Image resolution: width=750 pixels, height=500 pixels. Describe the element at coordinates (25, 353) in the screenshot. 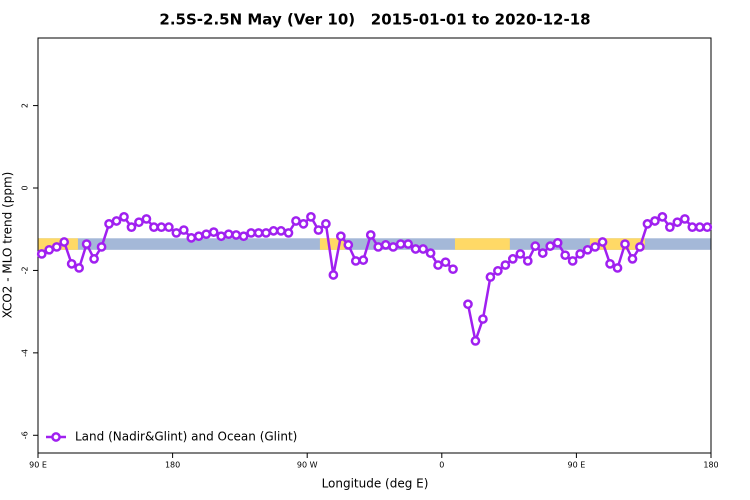

I see `y-tick-label: -4` at that location.